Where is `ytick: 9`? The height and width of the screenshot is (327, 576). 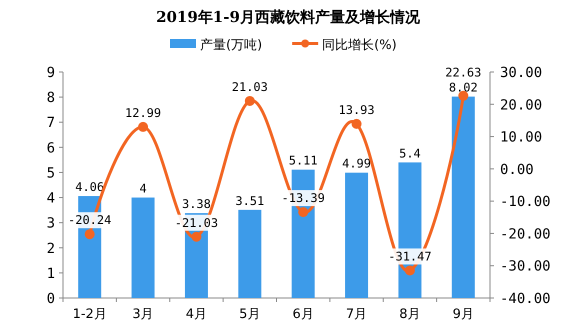 ytick: 9 is located at coordinates (50, 73).